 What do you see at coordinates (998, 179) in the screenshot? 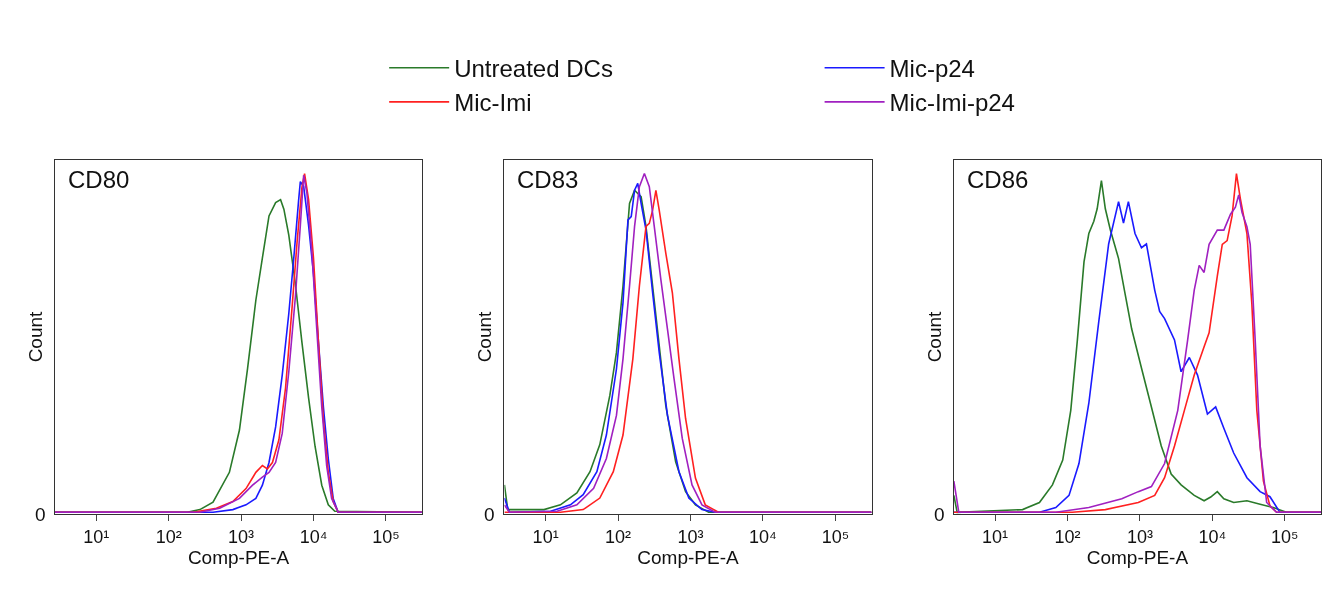
I see `chart-title: CD86` at bounding box center [998, 179].